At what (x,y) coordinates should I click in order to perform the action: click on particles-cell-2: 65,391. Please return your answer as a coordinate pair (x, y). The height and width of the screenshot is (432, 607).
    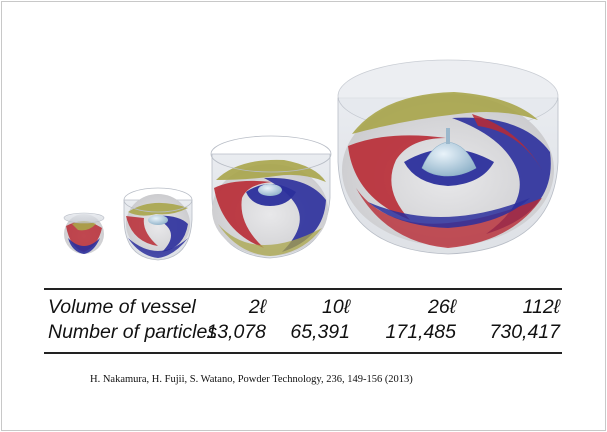
    Looking at the image, I should click on (320, 332).